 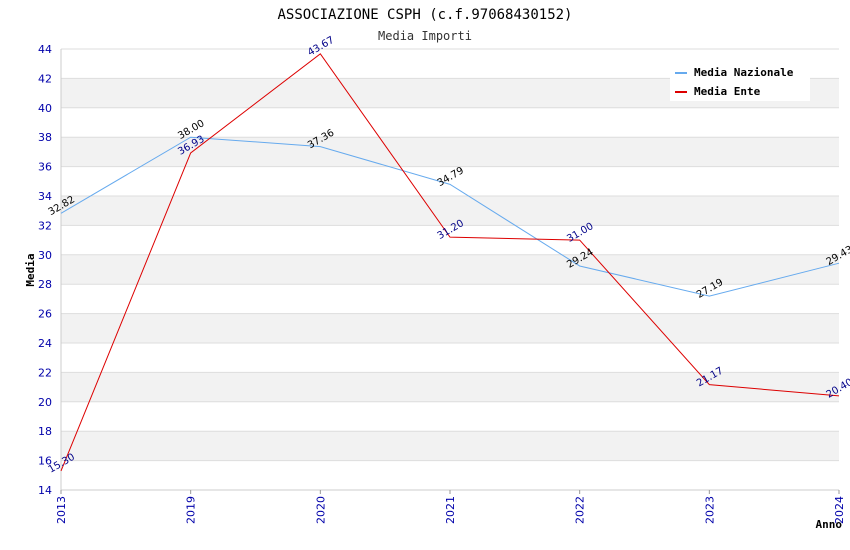 What do you see at coordinates (425, 36) in the screenshot?
I see `chart-subtitle: Media Importi` at bounding box center [425, 36].